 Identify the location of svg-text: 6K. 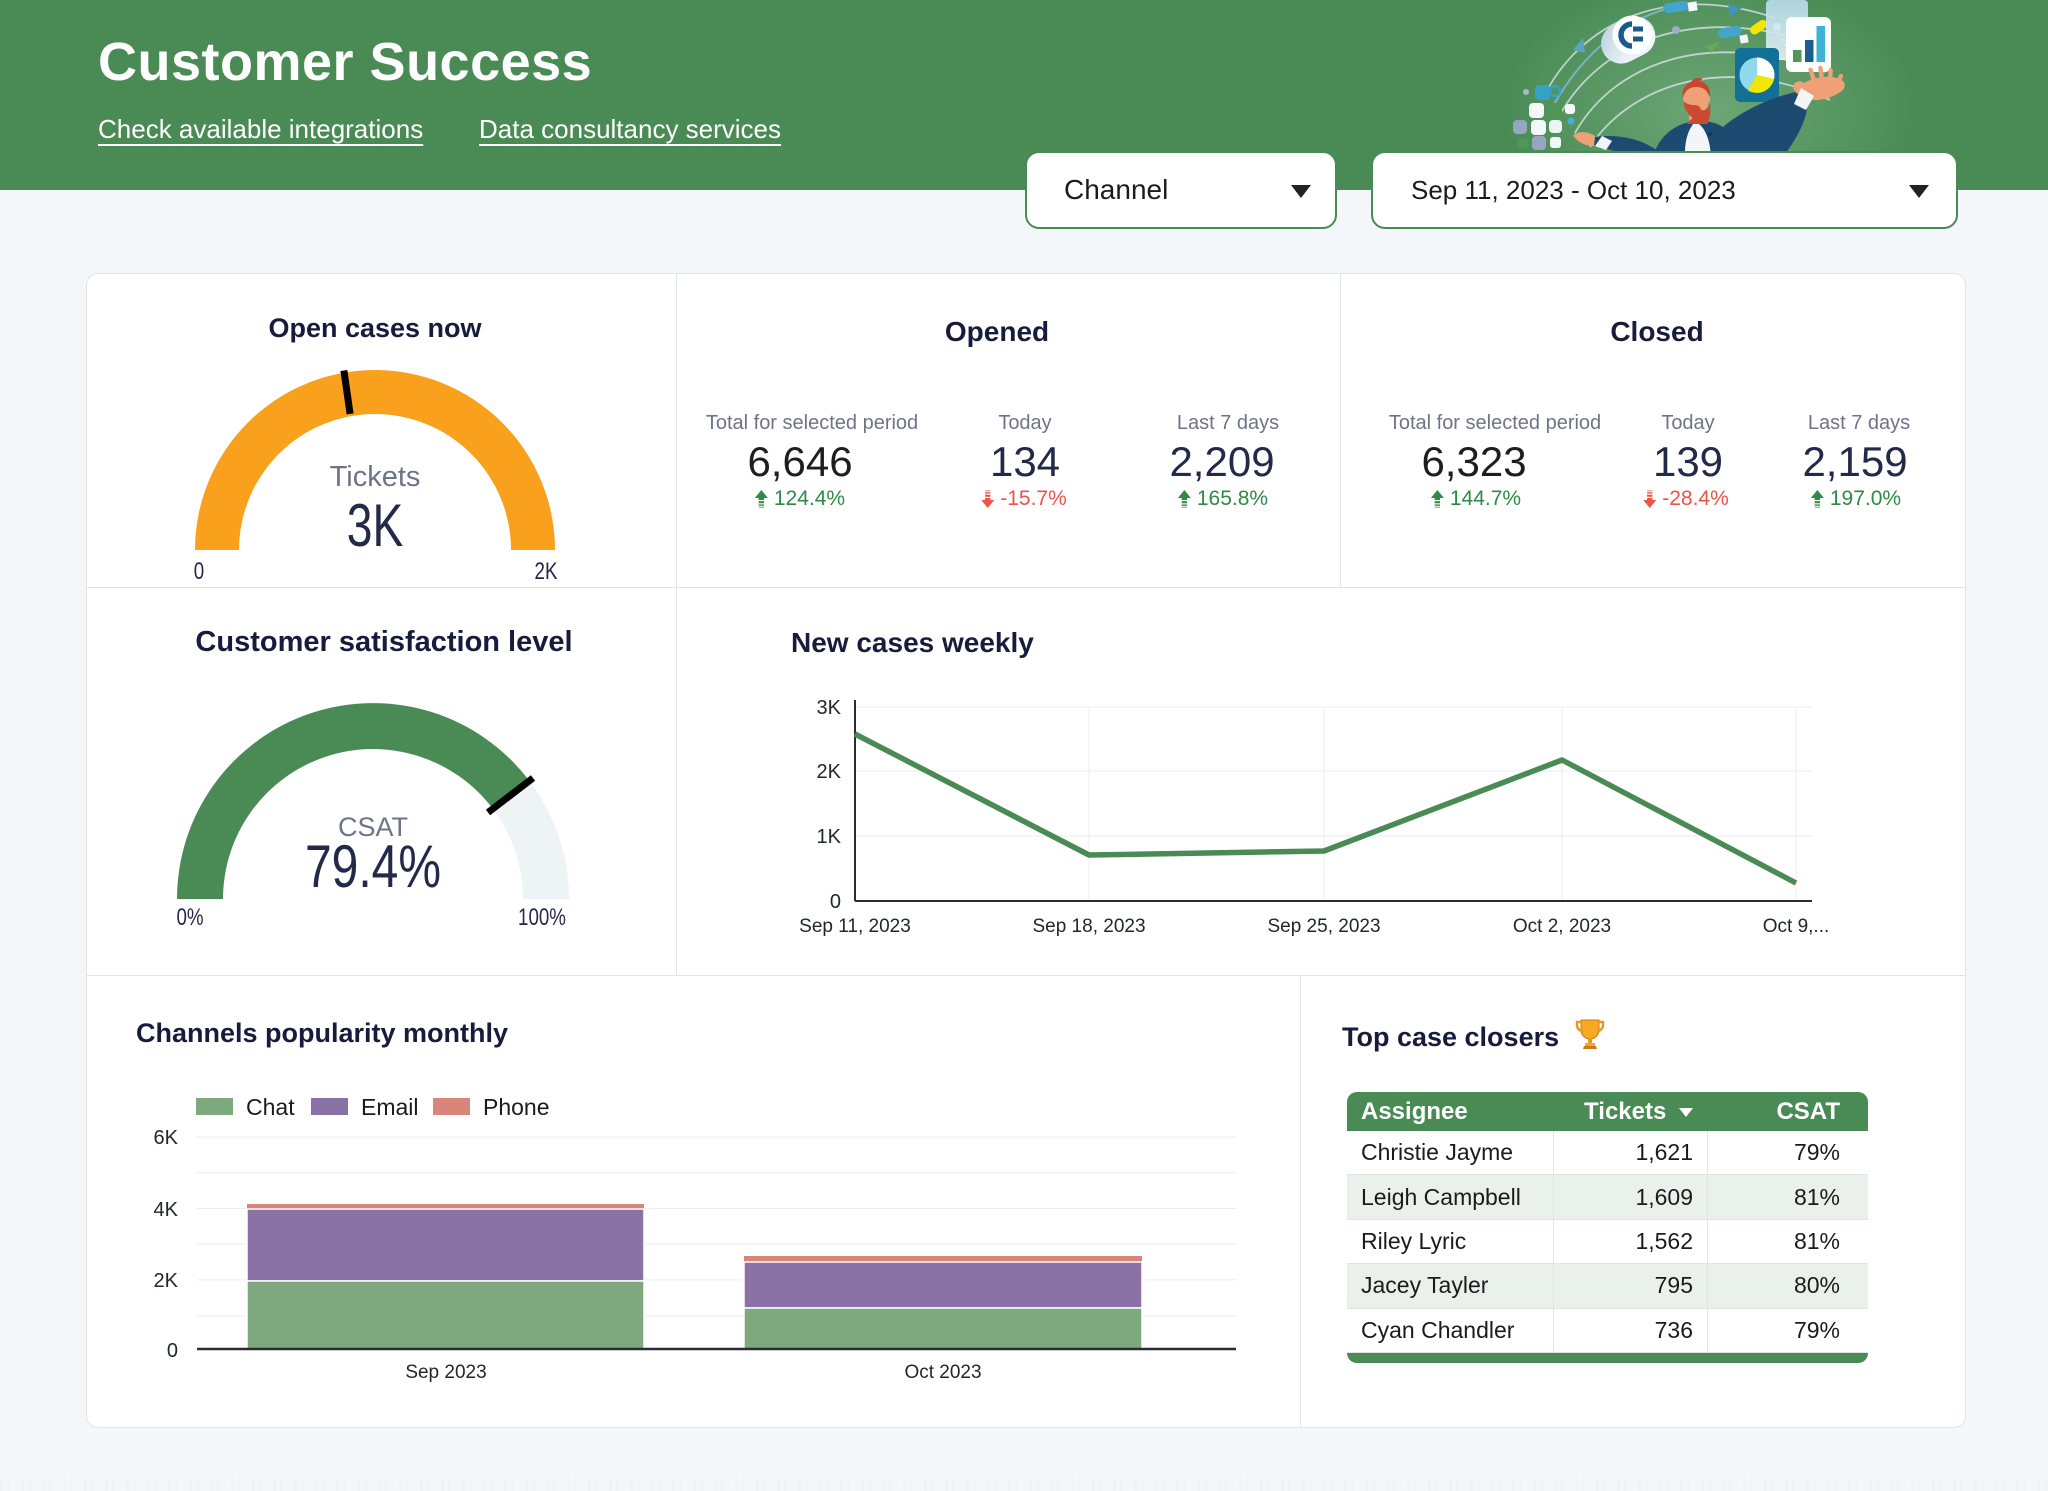
(166, 1138).